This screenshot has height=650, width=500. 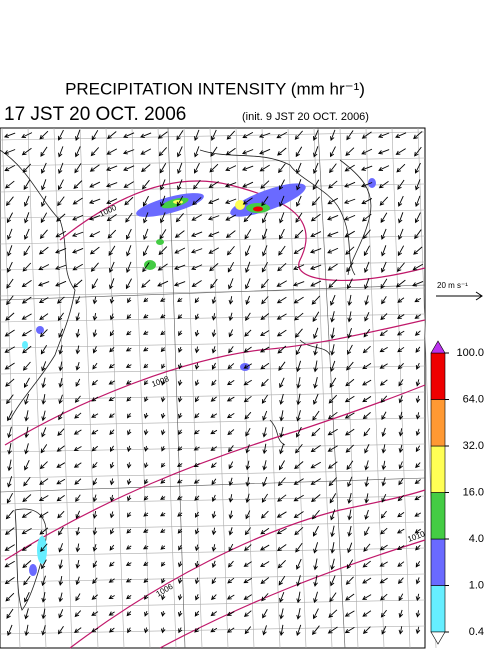 I want to click on valid-time: 17 JST 20 OCT. 2006, so click(x=95, y=114).